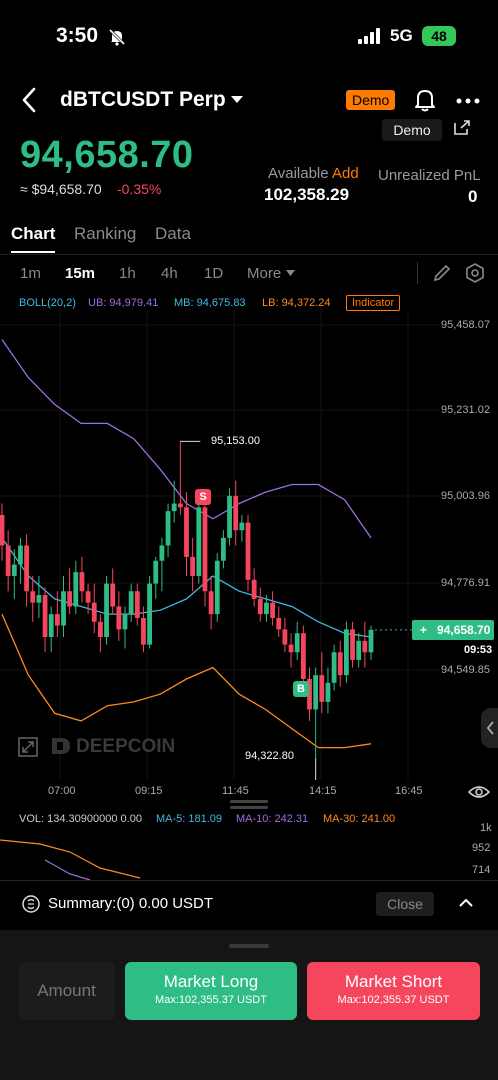 This screenshot has width=498, height=1080. What do you see at coordinates (405, 904) in the screenshot?
I see `close-all-button: Close` at bounding box center [405, 904].